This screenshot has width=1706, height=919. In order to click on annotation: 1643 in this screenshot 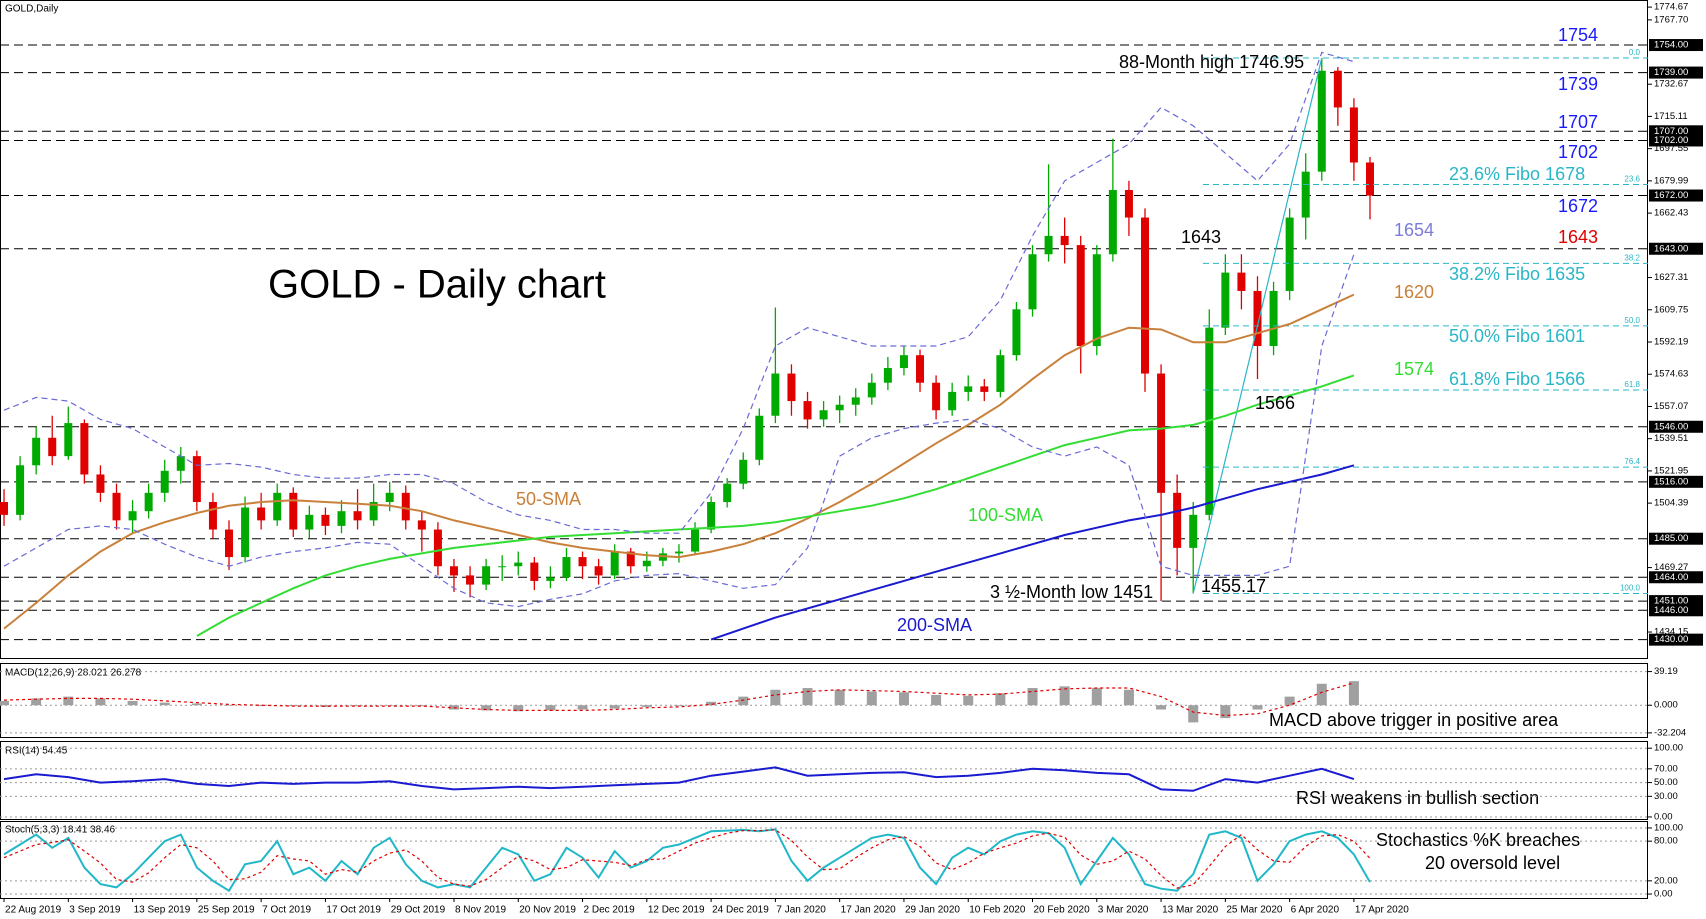, I will do `click(1578, 237)`.